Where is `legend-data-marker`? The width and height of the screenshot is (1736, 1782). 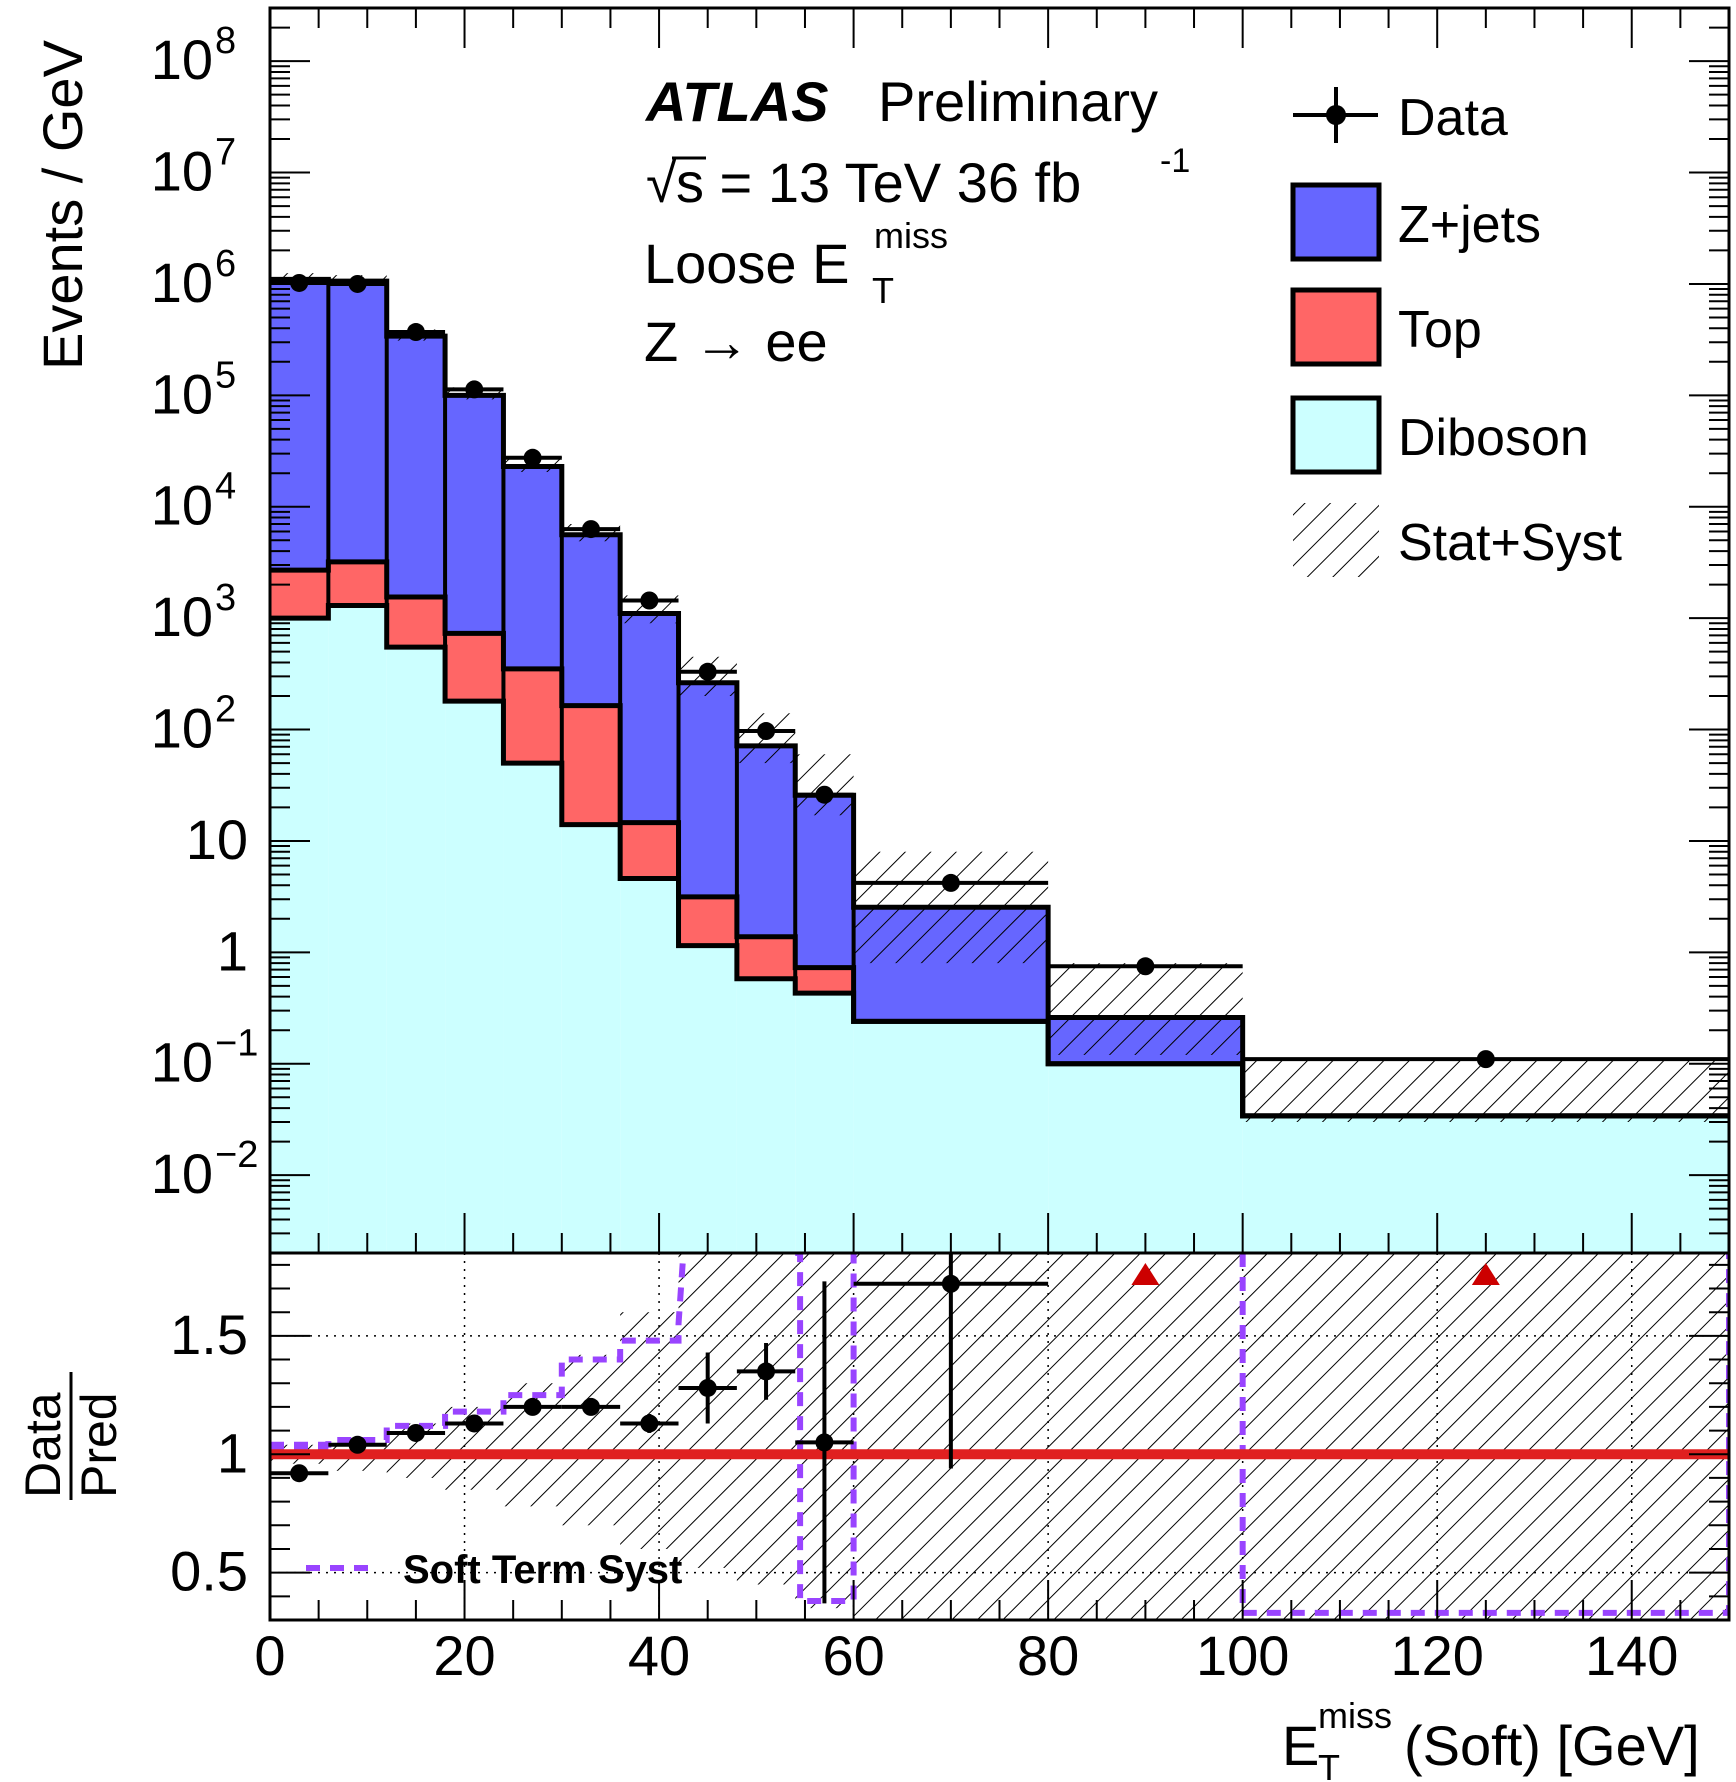
legend-data-marker is located at coordinates (1336, 115).